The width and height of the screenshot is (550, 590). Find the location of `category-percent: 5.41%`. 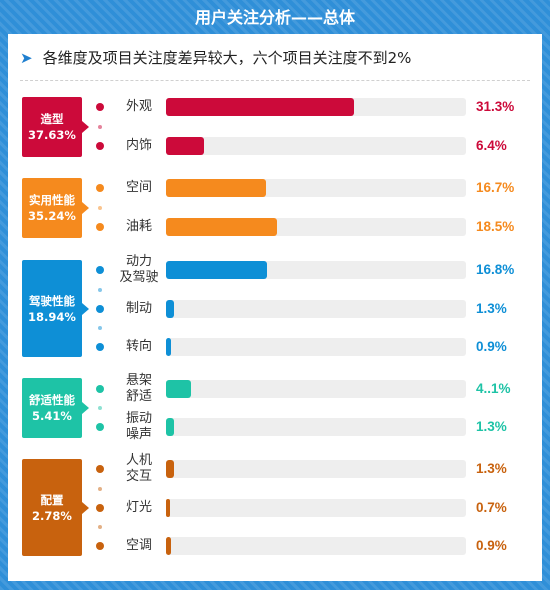

category-percent: 5.41% is located at coordinates (52, 416).